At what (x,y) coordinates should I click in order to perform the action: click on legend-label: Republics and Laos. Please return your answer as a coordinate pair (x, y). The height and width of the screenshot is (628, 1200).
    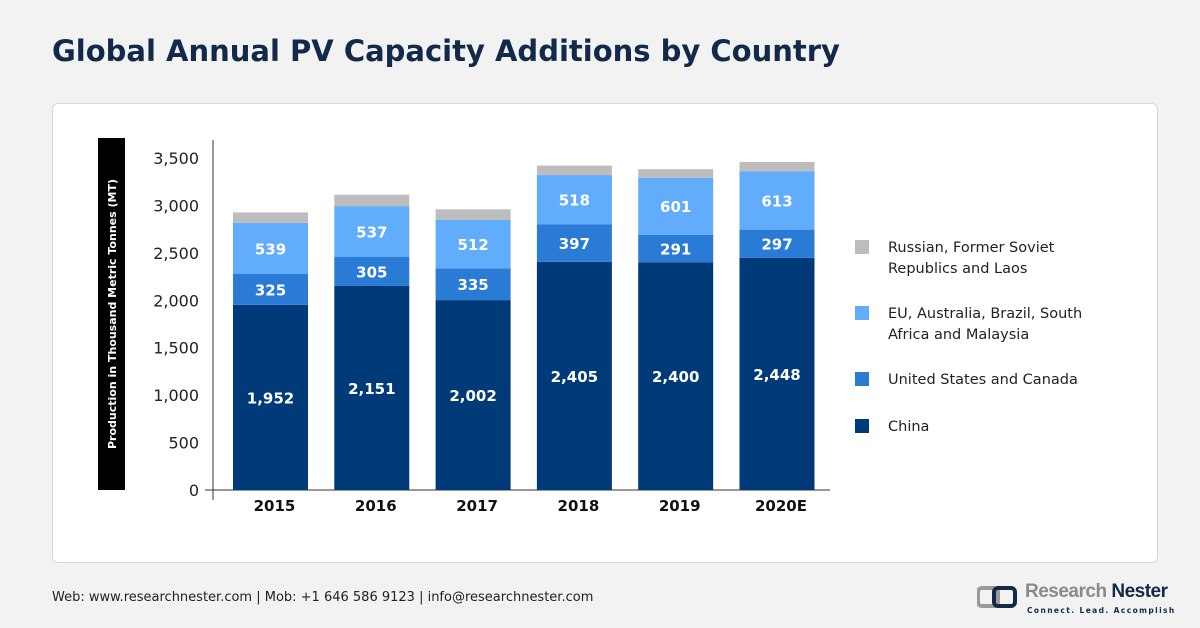
    Looking at the image, I should click on (957, 269).